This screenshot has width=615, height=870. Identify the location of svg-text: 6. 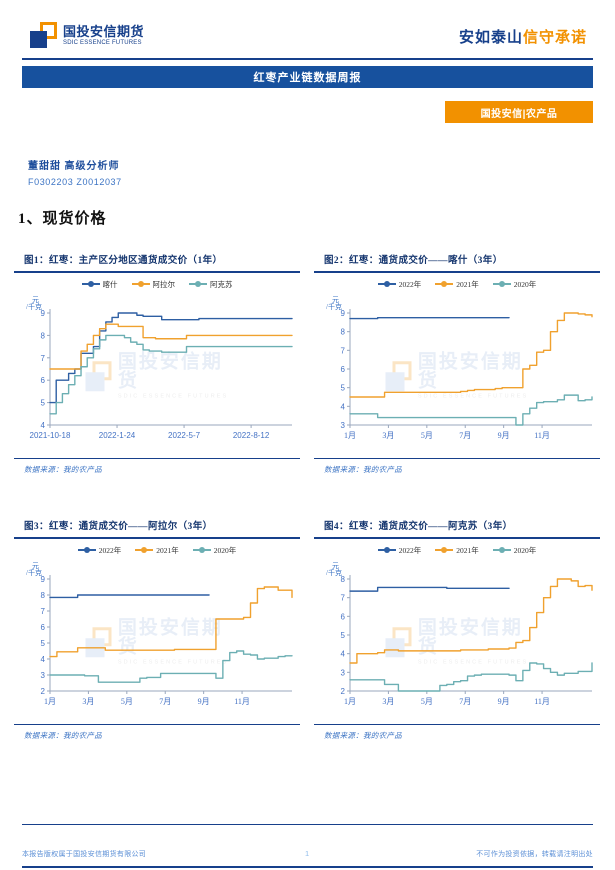
(343, 369).